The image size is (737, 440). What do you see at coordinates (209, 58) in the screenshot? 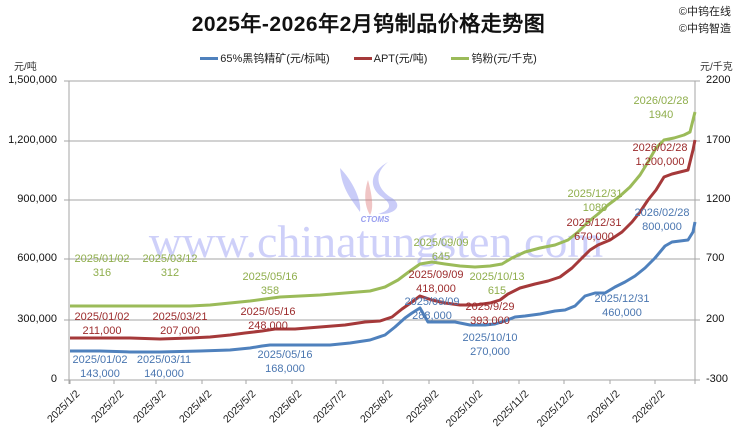
I see `legend-swatch-concentrate` at bounding box center [209, 58].